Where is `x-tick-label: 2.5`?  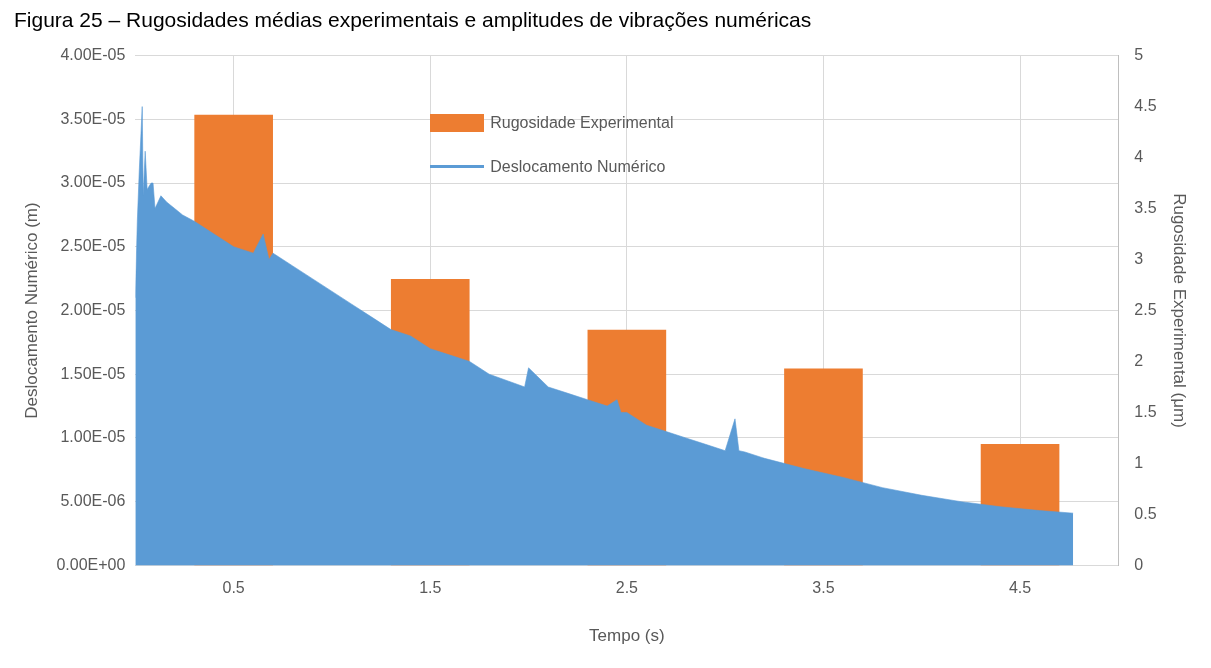
x-tick-label: 2.5 is located at coordinates (627, 588).